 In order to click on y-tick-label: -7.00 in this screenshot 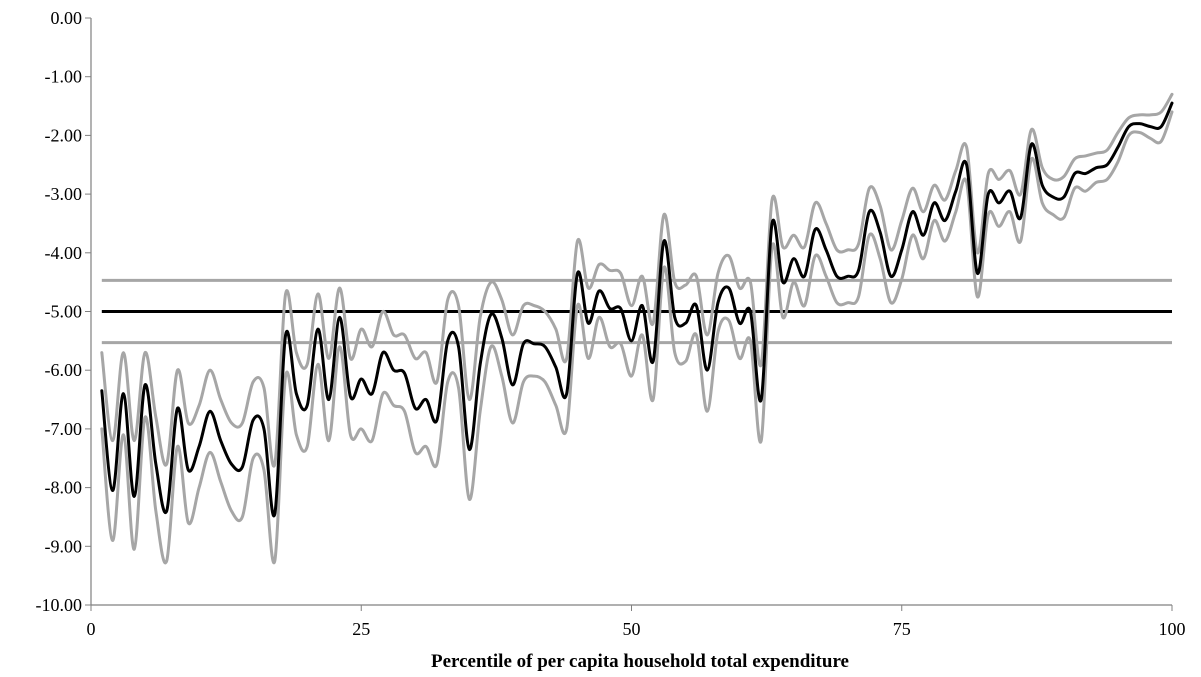, I will do `click(64, 429)`.